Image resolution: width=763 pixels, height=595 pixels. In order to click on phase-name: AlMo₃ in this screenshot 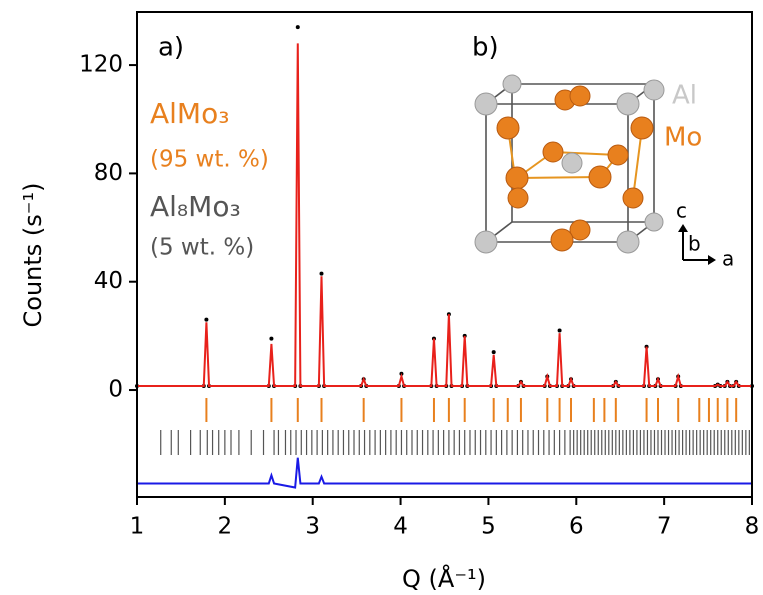, I will do `click(189, 113)`.